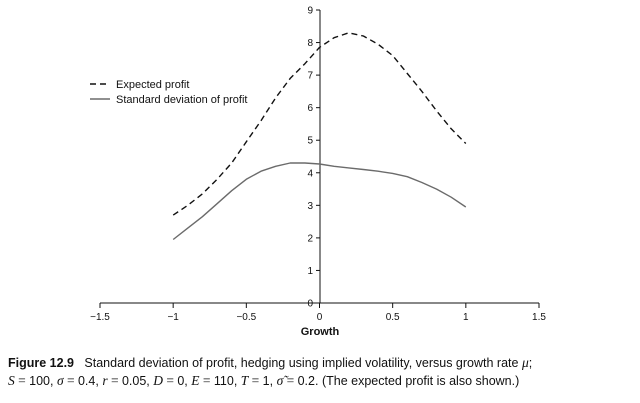  I want to click on y-tick-label: 5, so click(310, 141).